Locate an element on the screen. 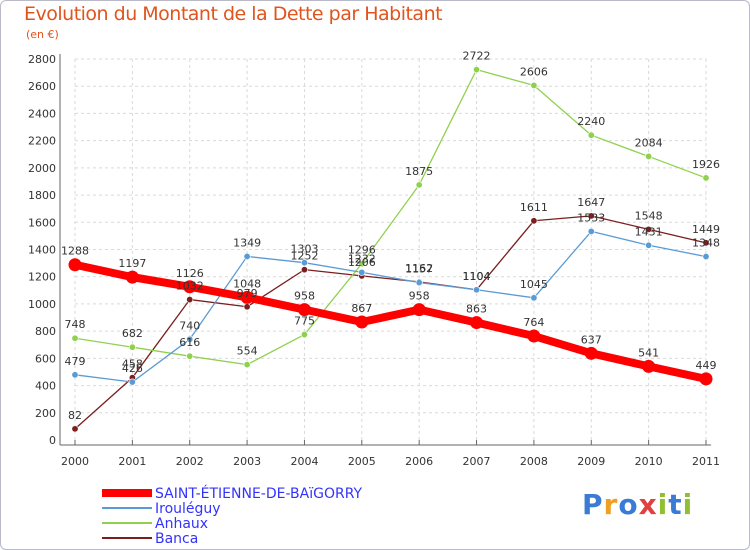  data-label: 1431 is located at coordinates (649, 231).